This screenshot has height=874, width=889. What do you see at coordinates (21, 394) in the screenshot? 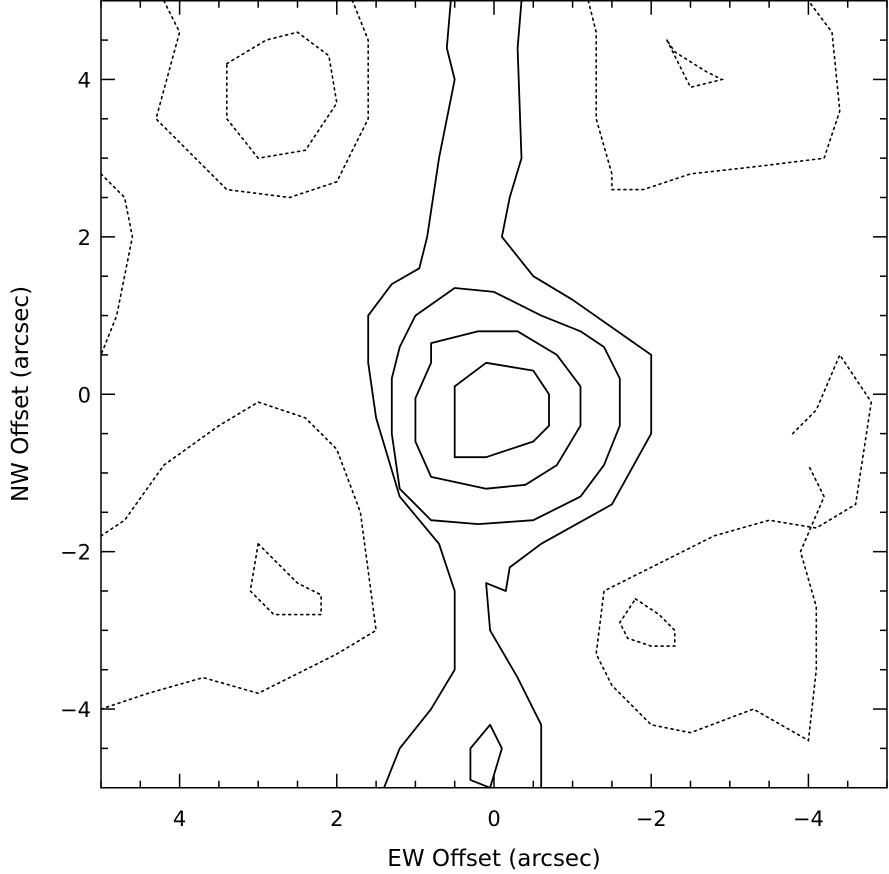
I see `y-axis-title: NW Offset (arcsec)` at bounding box center [21, 394].